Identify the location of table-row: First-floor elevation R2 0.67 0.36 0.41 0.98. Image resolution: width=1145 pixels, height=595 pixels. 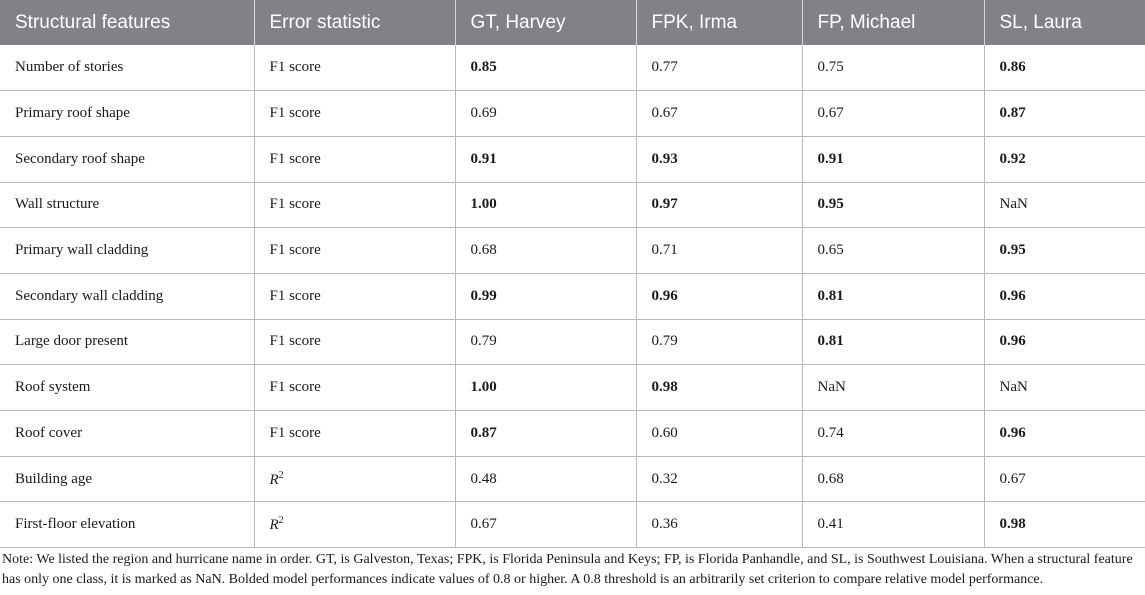
(572, 525).